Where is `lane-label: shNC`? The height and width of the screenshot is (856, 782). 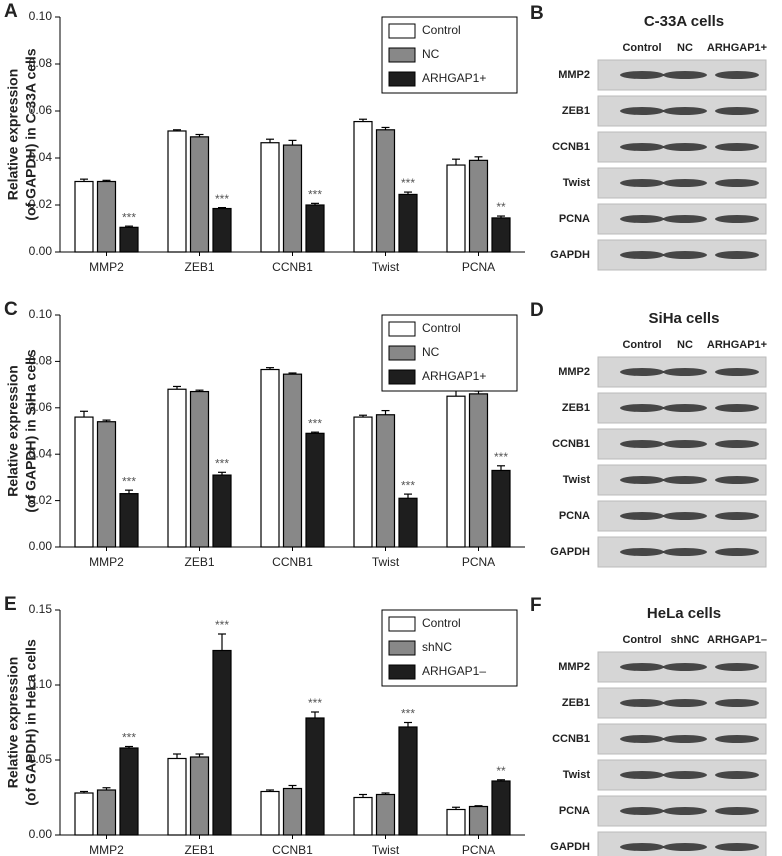 lane-label: shNC is located at coordinates (685, 640).